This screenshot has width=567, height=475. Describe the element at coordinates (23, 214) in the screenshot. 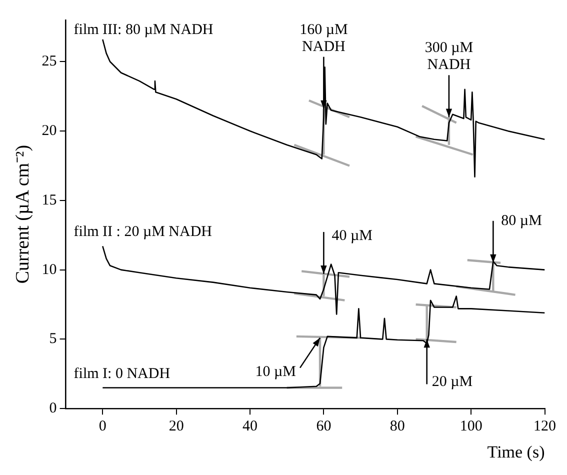

I see `y-axis-title: Current (µA cm⁻²)` at that location.